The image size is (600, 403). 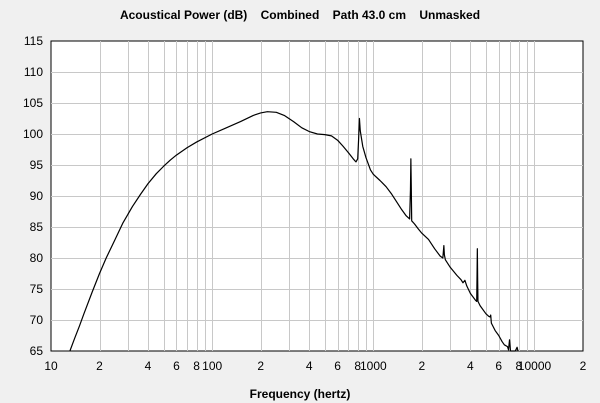 I want to click on y-tick-label: 115, so click(x=33, y=41).